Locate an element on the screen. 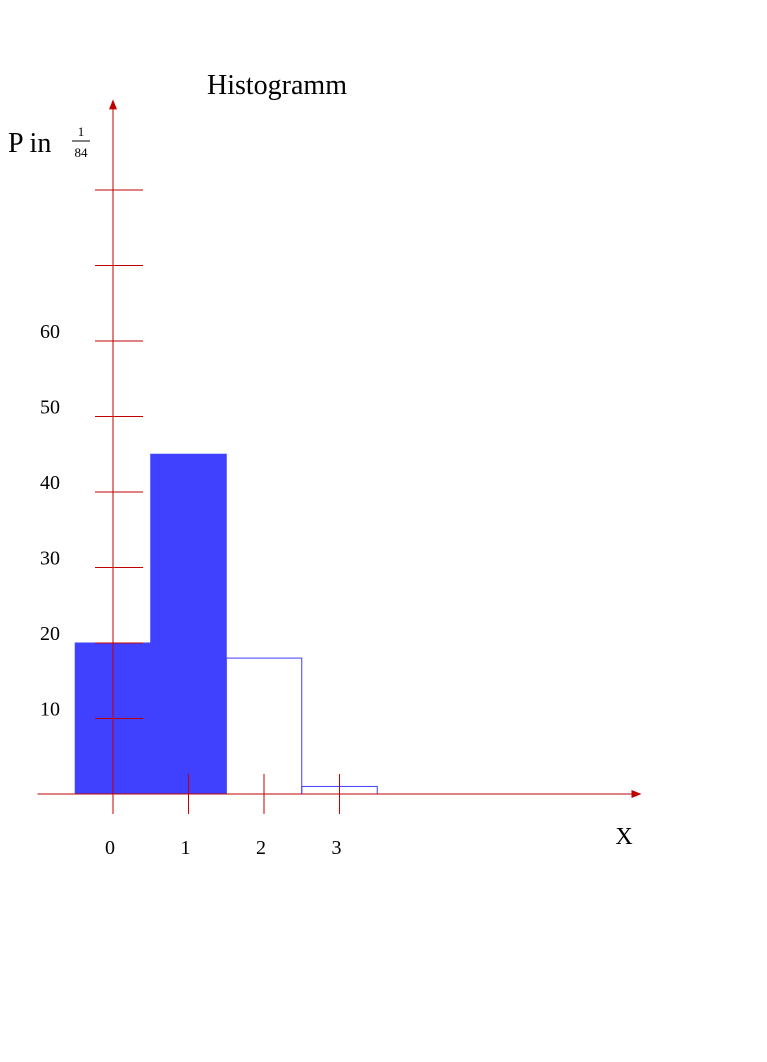  y-tick-label-10: 10 is located at coordinates (50, 710).